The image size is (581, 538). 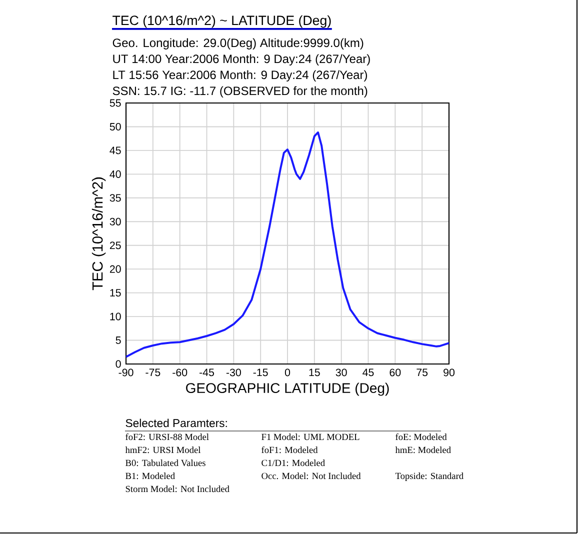 What do you see at coordinates (311, 476) in the screenshot?
I see `text: Occ. Model: Not Included` at bounding box center [311, 476].